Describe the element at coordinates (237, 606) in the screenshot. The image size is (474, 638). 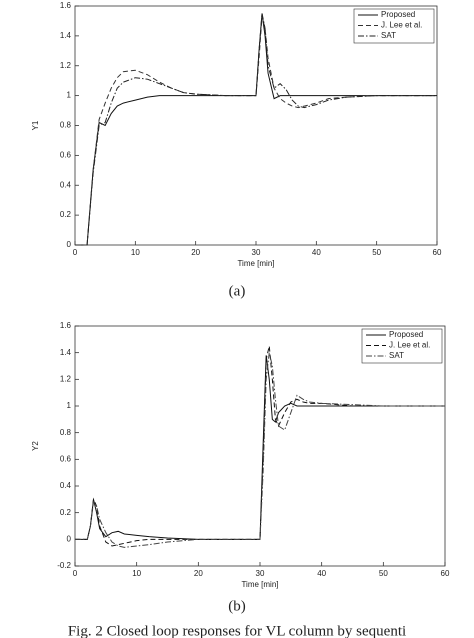
I see `panel-label: (b)` at that location.